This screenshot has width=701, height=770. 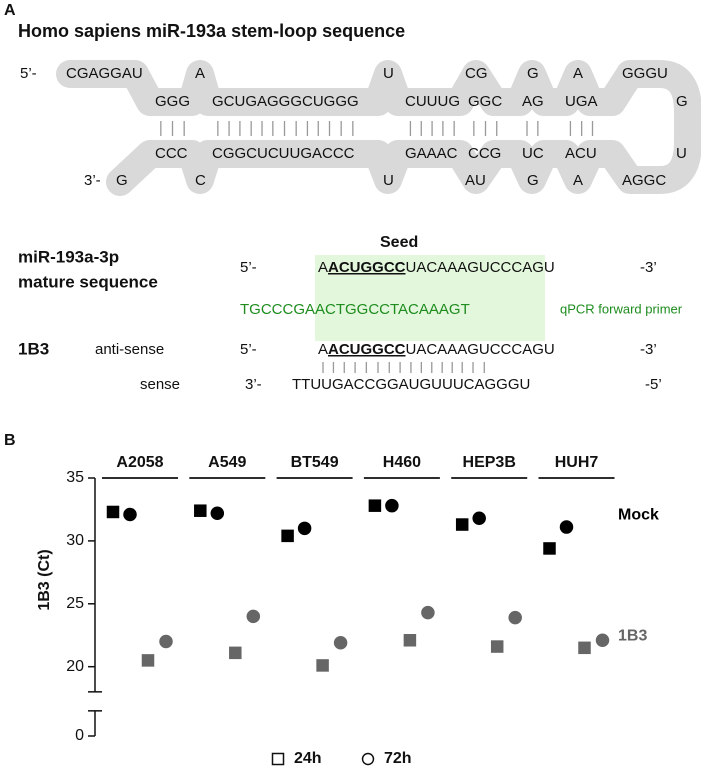 What do you see at coordinates (44, 579) in the screenshot?
I see `y-axis-label: 1B3 (Ct)` at bounding box center [44, 579].